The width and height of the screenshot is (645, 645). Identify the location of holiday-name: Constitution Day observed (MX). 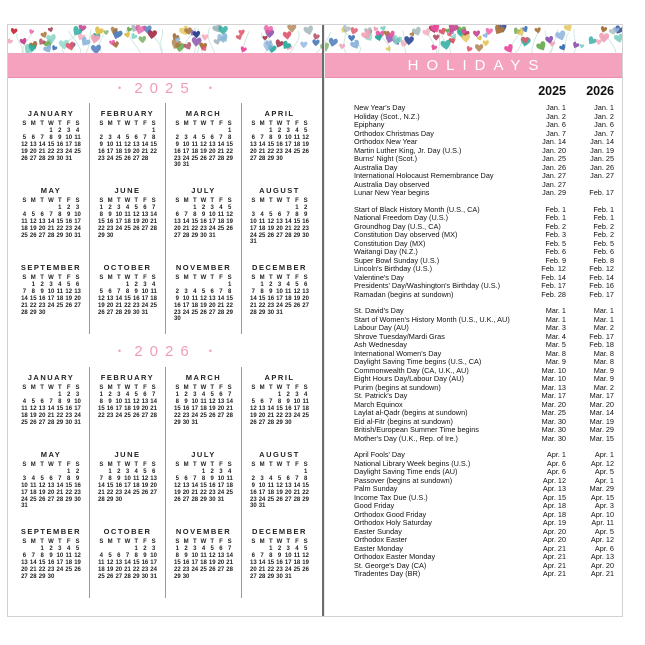
(406, 234).